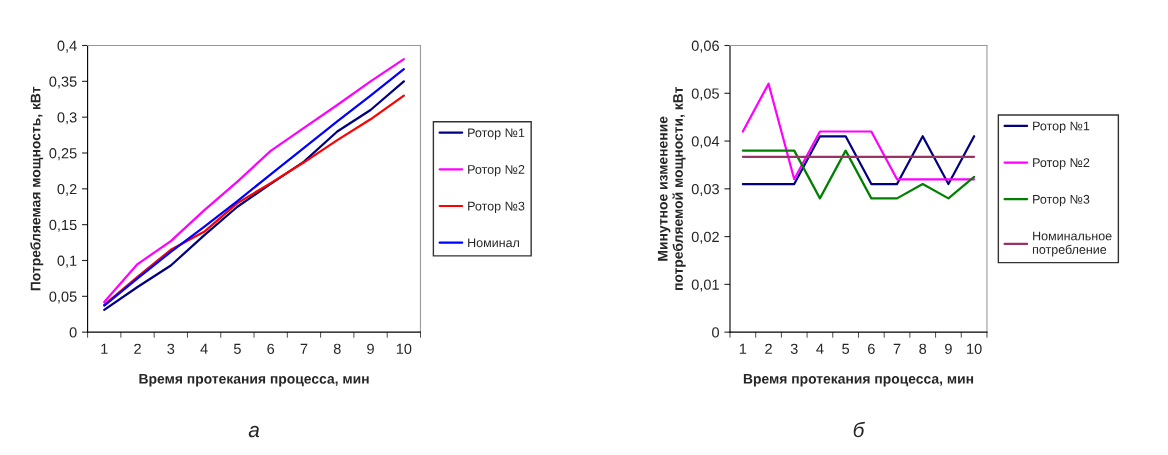 This screenshot has height=455, width=1168. Describe the element at coordinates (705, 46) in the screenshot. I see `y-tick-label: 0,06` at that location.